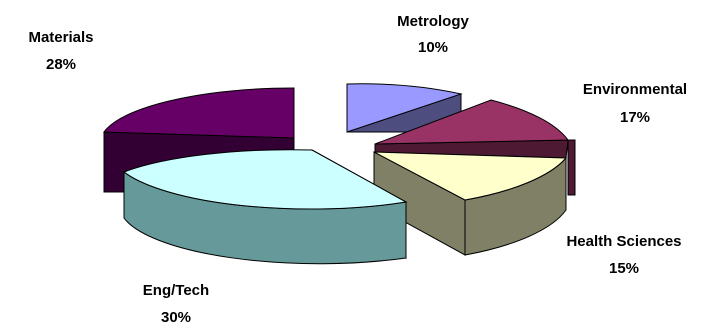 The width and height of the screenshot is (719, 330). Describe the element at coordinates (623, 241) in the screenshot. I see `label-health-sciences-name: Health Sciences` at that location.